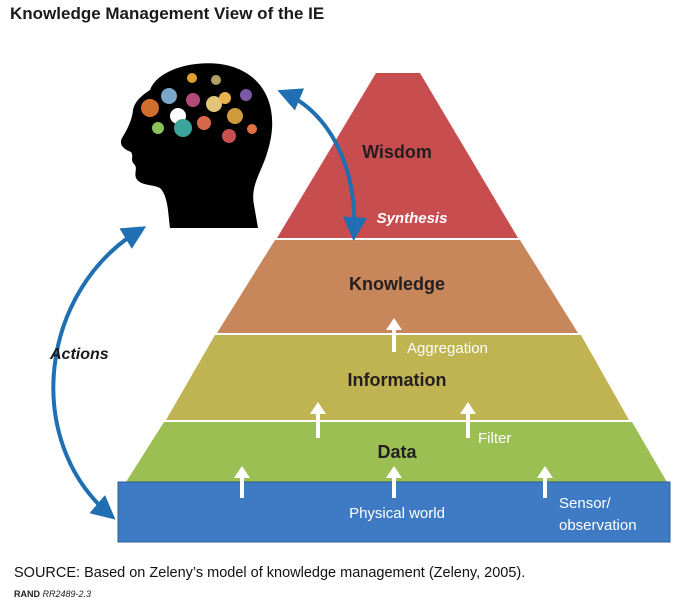 The width and height of the screenshot is (686, 607). What do you see at coordinates (27, 594) in the screenshot?
I see `rand-brand: RAND` at bounding box center [27, 594].